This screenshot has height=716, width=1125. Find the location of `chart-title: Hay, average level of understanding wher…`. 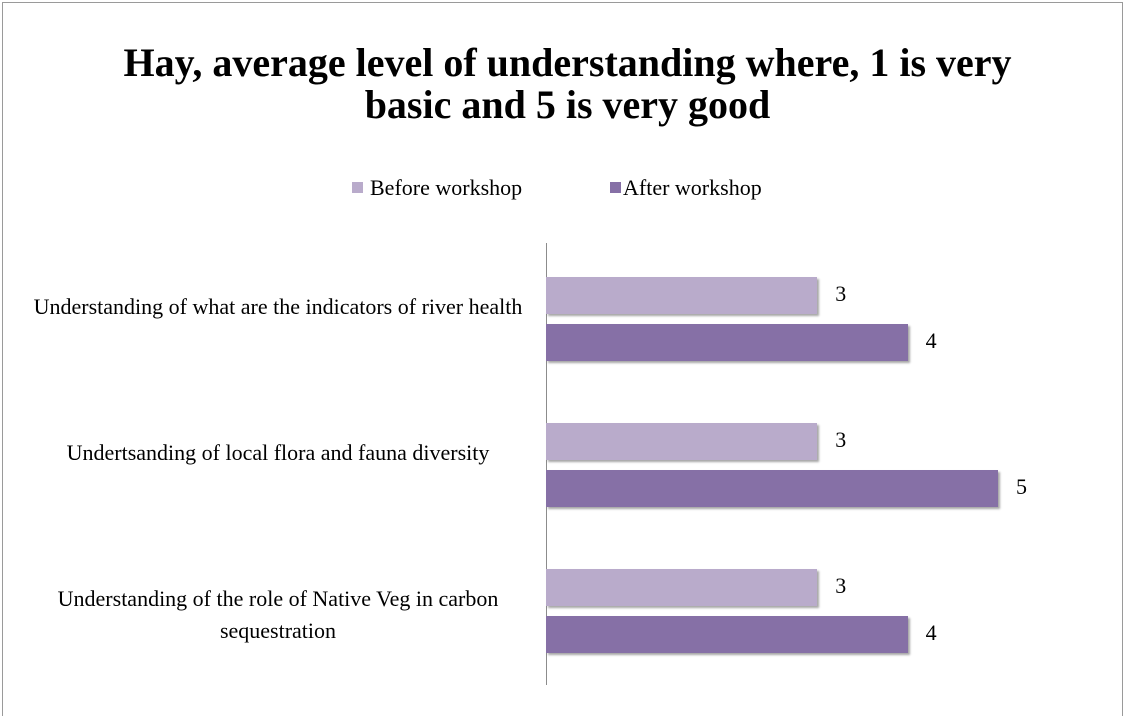

chart-title: Hay, average level of understanding wher… is located at coordinates (567, 83).